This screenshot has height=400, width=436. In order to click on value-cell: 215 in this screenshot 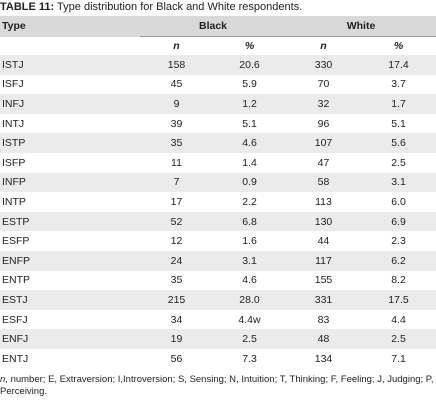, I will do `click(176, 299)`.